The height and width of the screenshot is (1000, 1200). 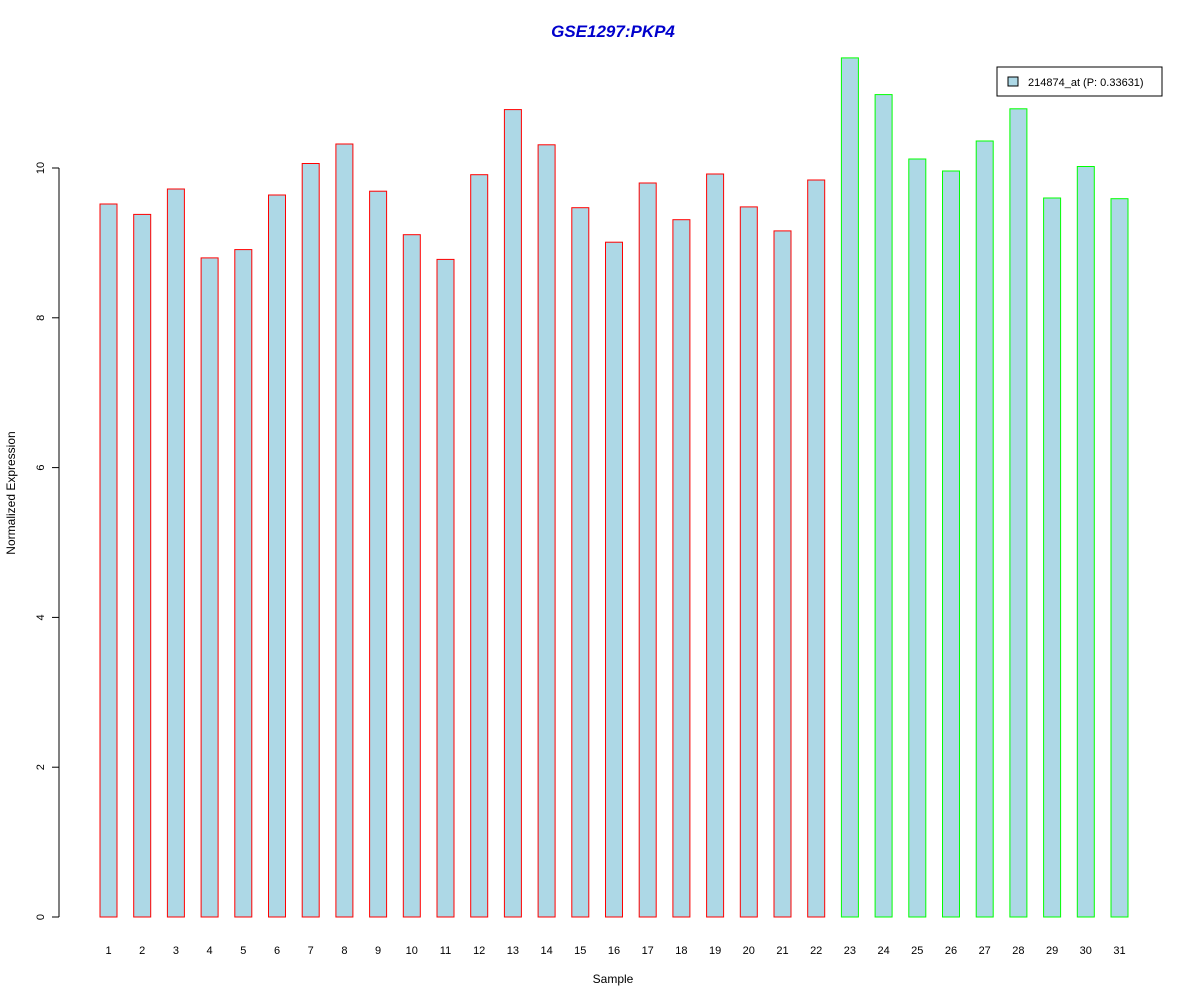 I want to click on x-tick-label: 12, so click(x=479, y=951).